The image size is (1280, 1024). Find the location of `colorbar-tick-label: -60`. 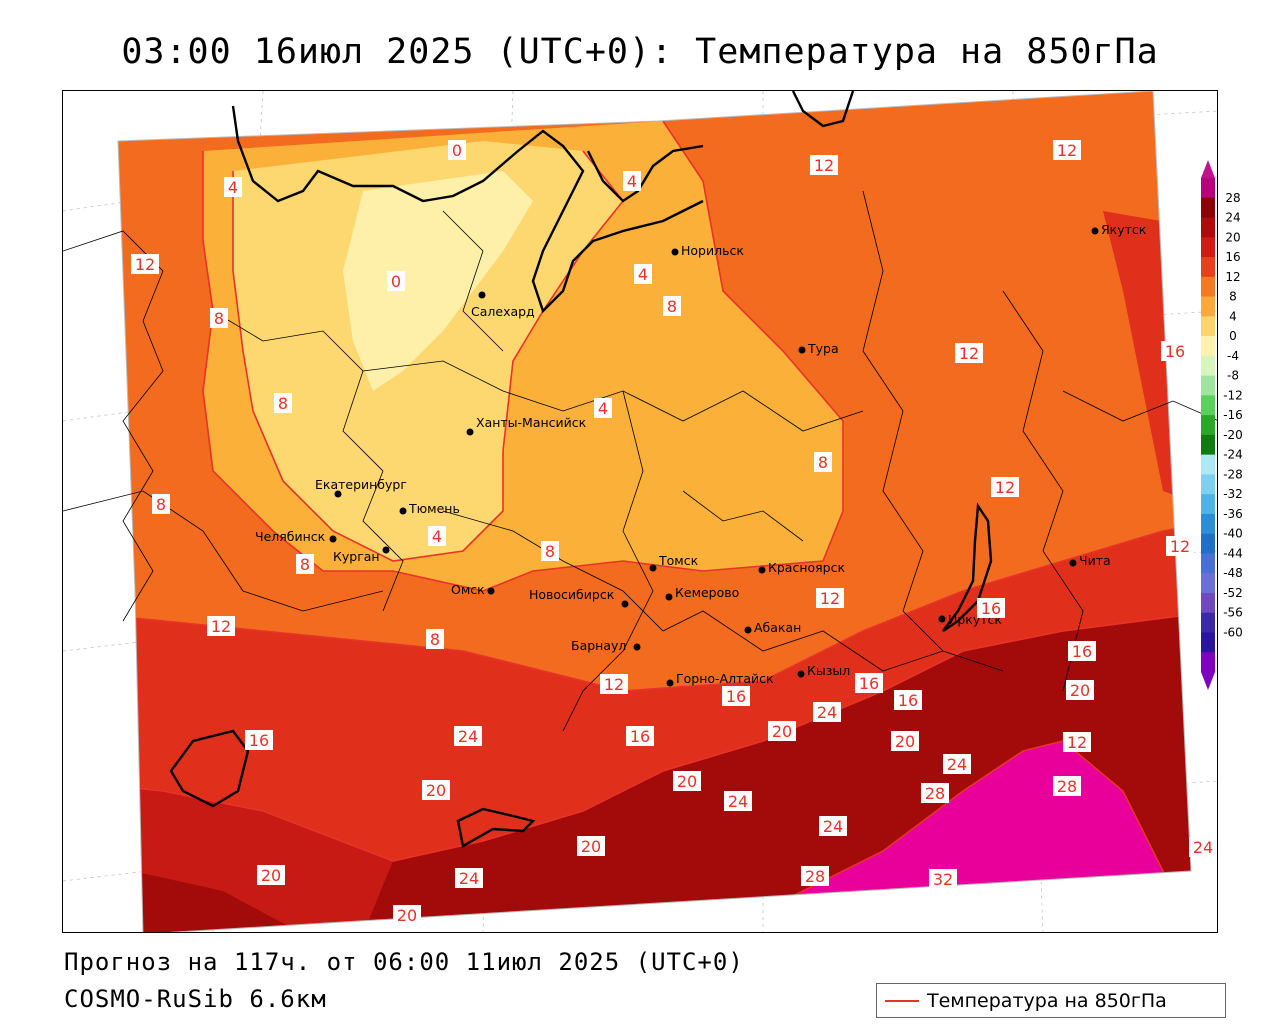

colorbar-tick-label: -60 is located at coordinates (1233, 632).